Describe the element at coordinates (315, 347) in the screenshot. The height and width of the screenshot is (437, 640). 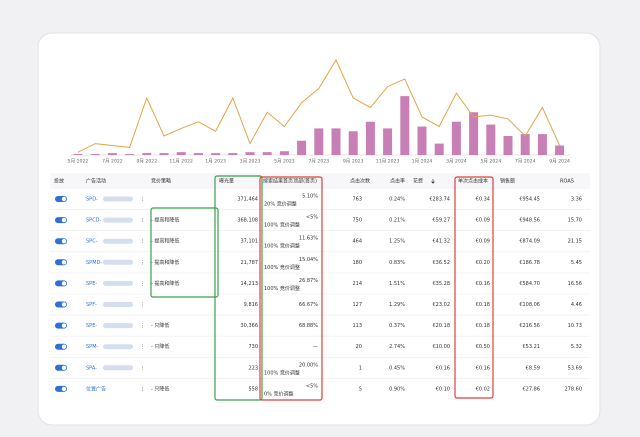
I see `cell-top-rate: —` at that location.